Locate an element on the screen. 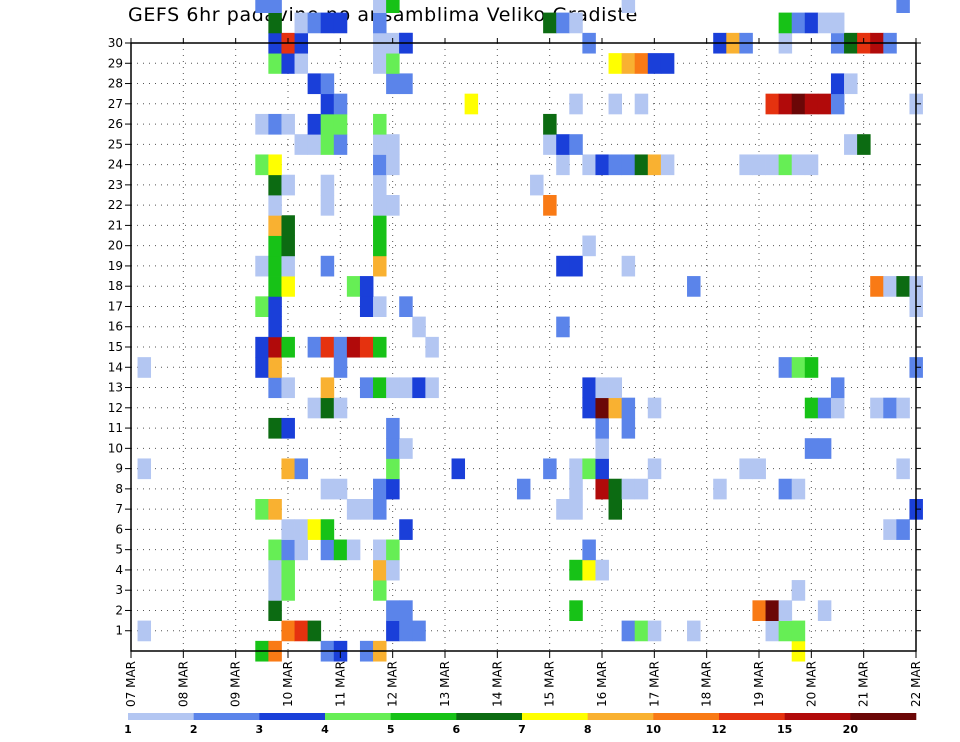 The height and width of the screenshot is (742, 960). y-tick-label: 26 is located at coordinates (115, 124).